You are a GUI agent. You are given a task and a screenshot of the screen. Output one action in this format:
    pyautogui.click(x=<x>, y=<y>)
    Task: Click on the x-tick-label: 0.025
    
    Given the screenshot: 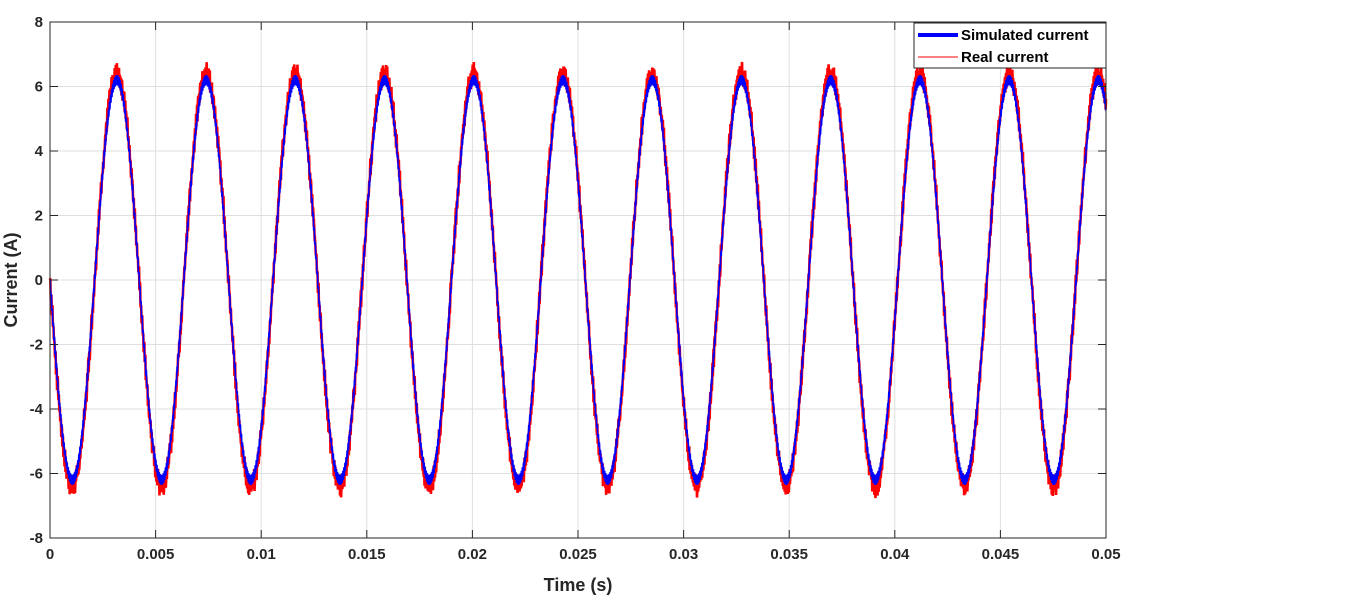 What is the action you would take?
    pyautogui.click(x=578, y=554)
    